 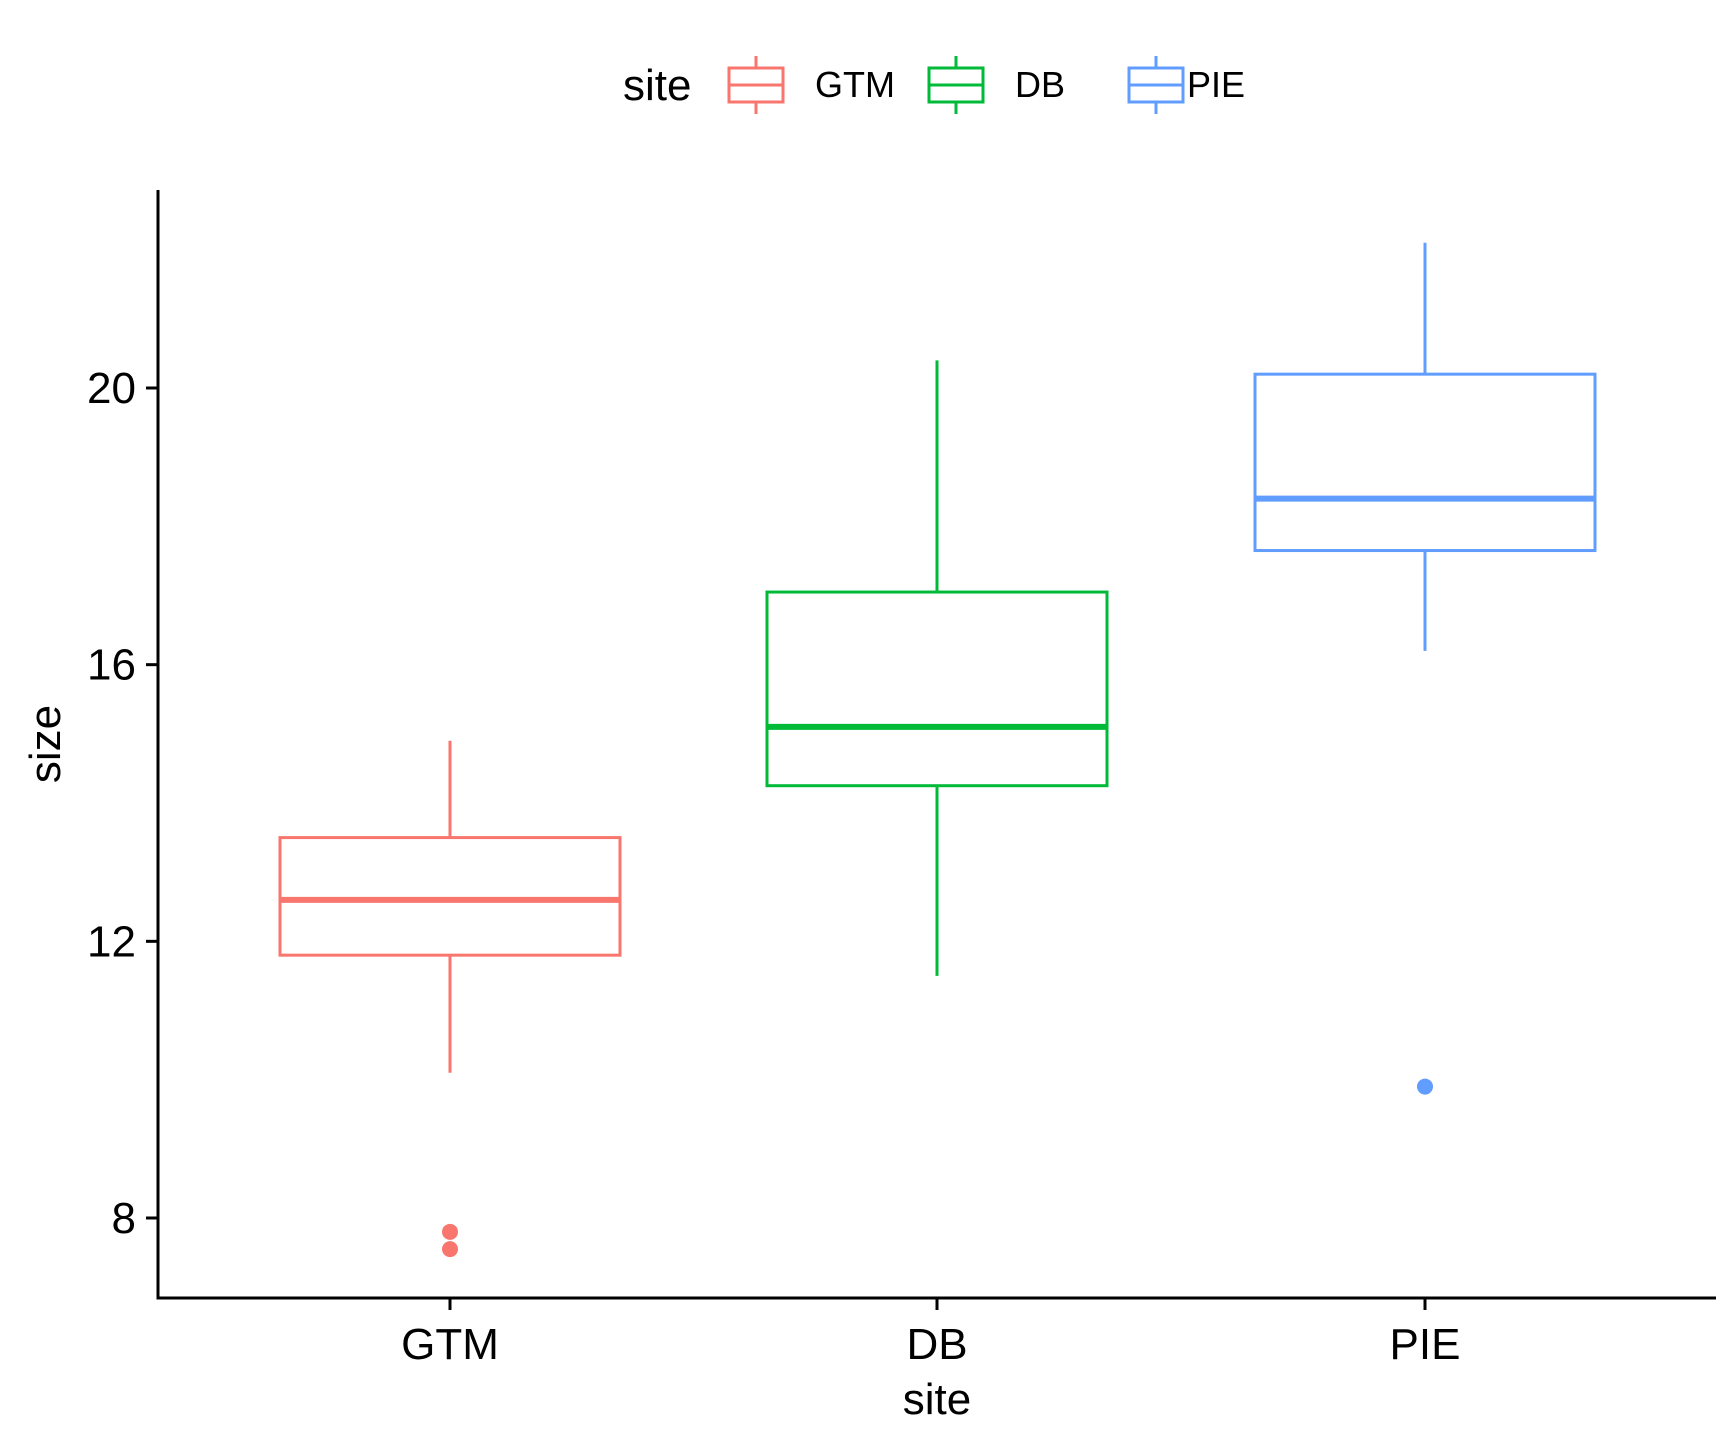 I want to click on box-db, so click(x=937, y=668).